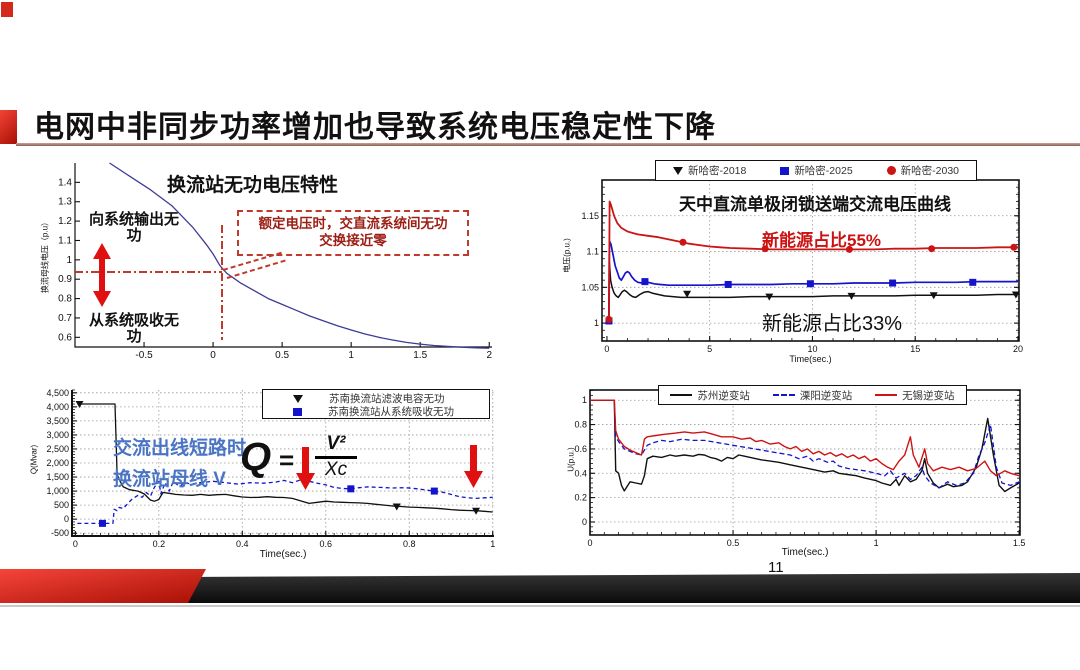  I want to click on footer-black-band, so click(625, 588).